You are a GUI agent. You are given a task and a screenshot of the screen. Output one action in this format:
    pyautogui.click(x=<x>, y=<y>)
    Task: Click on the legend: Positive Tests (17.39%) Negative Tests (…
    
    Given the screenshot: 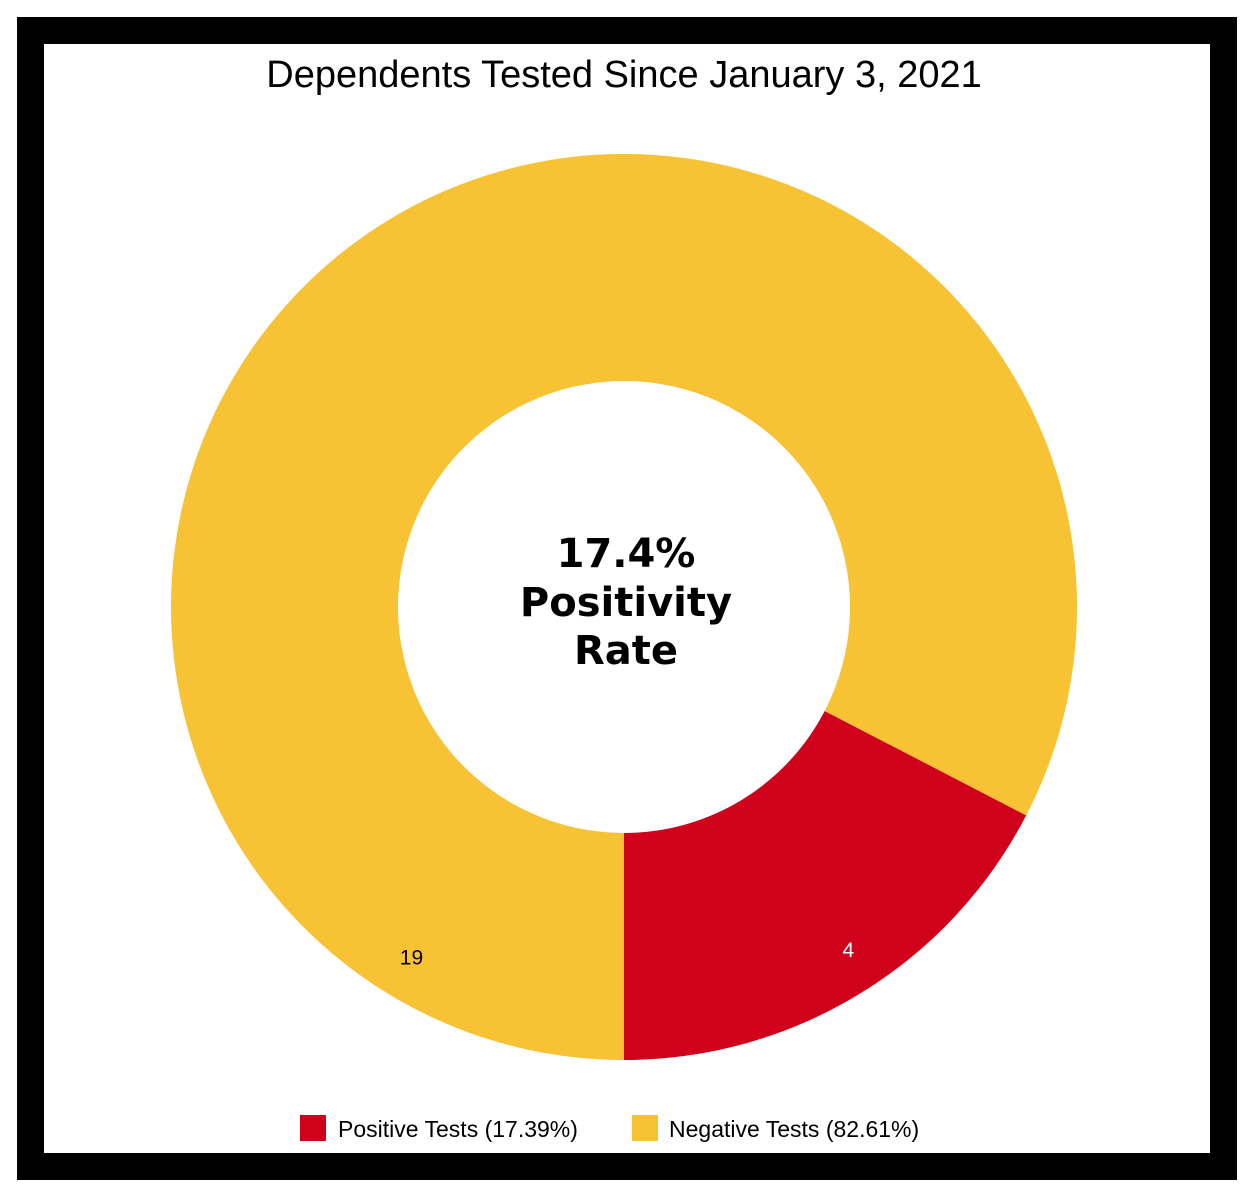 What is the action you would take?
    pyautogui.click(x=609, y=1128)
    